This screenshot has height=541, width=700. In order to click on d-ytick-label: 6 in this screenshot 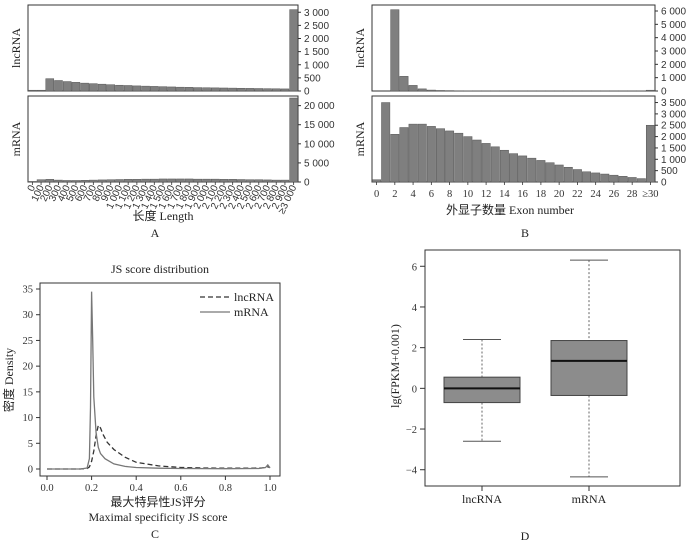, I will do `click(414, 267)`.